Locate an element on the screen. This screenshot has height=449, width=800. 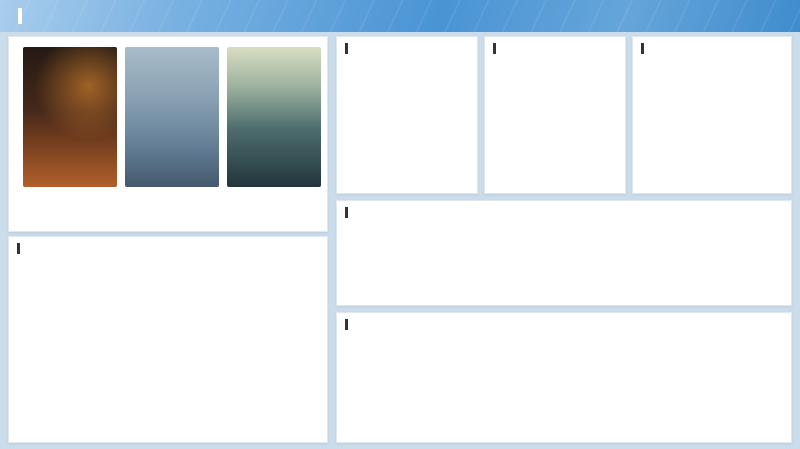
legend-item-top01 is located at coordinates (67, 205).